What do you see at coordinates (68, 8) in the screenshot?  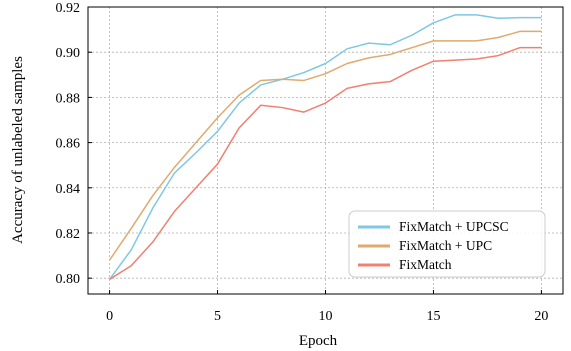 I see `y-tick-label: 0.92` at bounding box center [68, 8].